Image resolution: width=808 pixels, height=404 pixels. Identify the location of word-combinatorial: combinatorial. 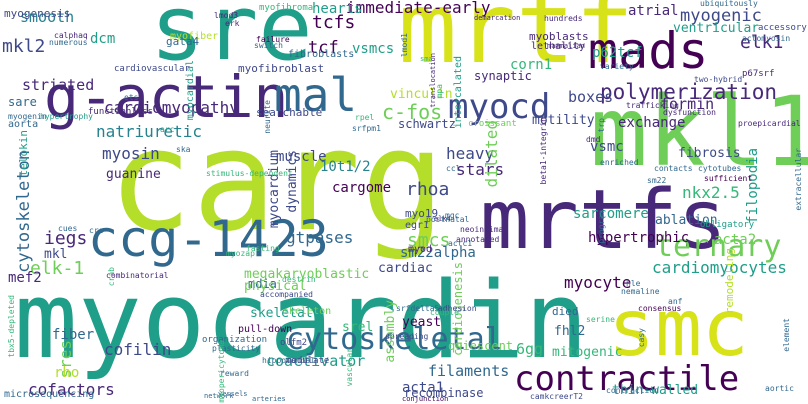
(137, 275).